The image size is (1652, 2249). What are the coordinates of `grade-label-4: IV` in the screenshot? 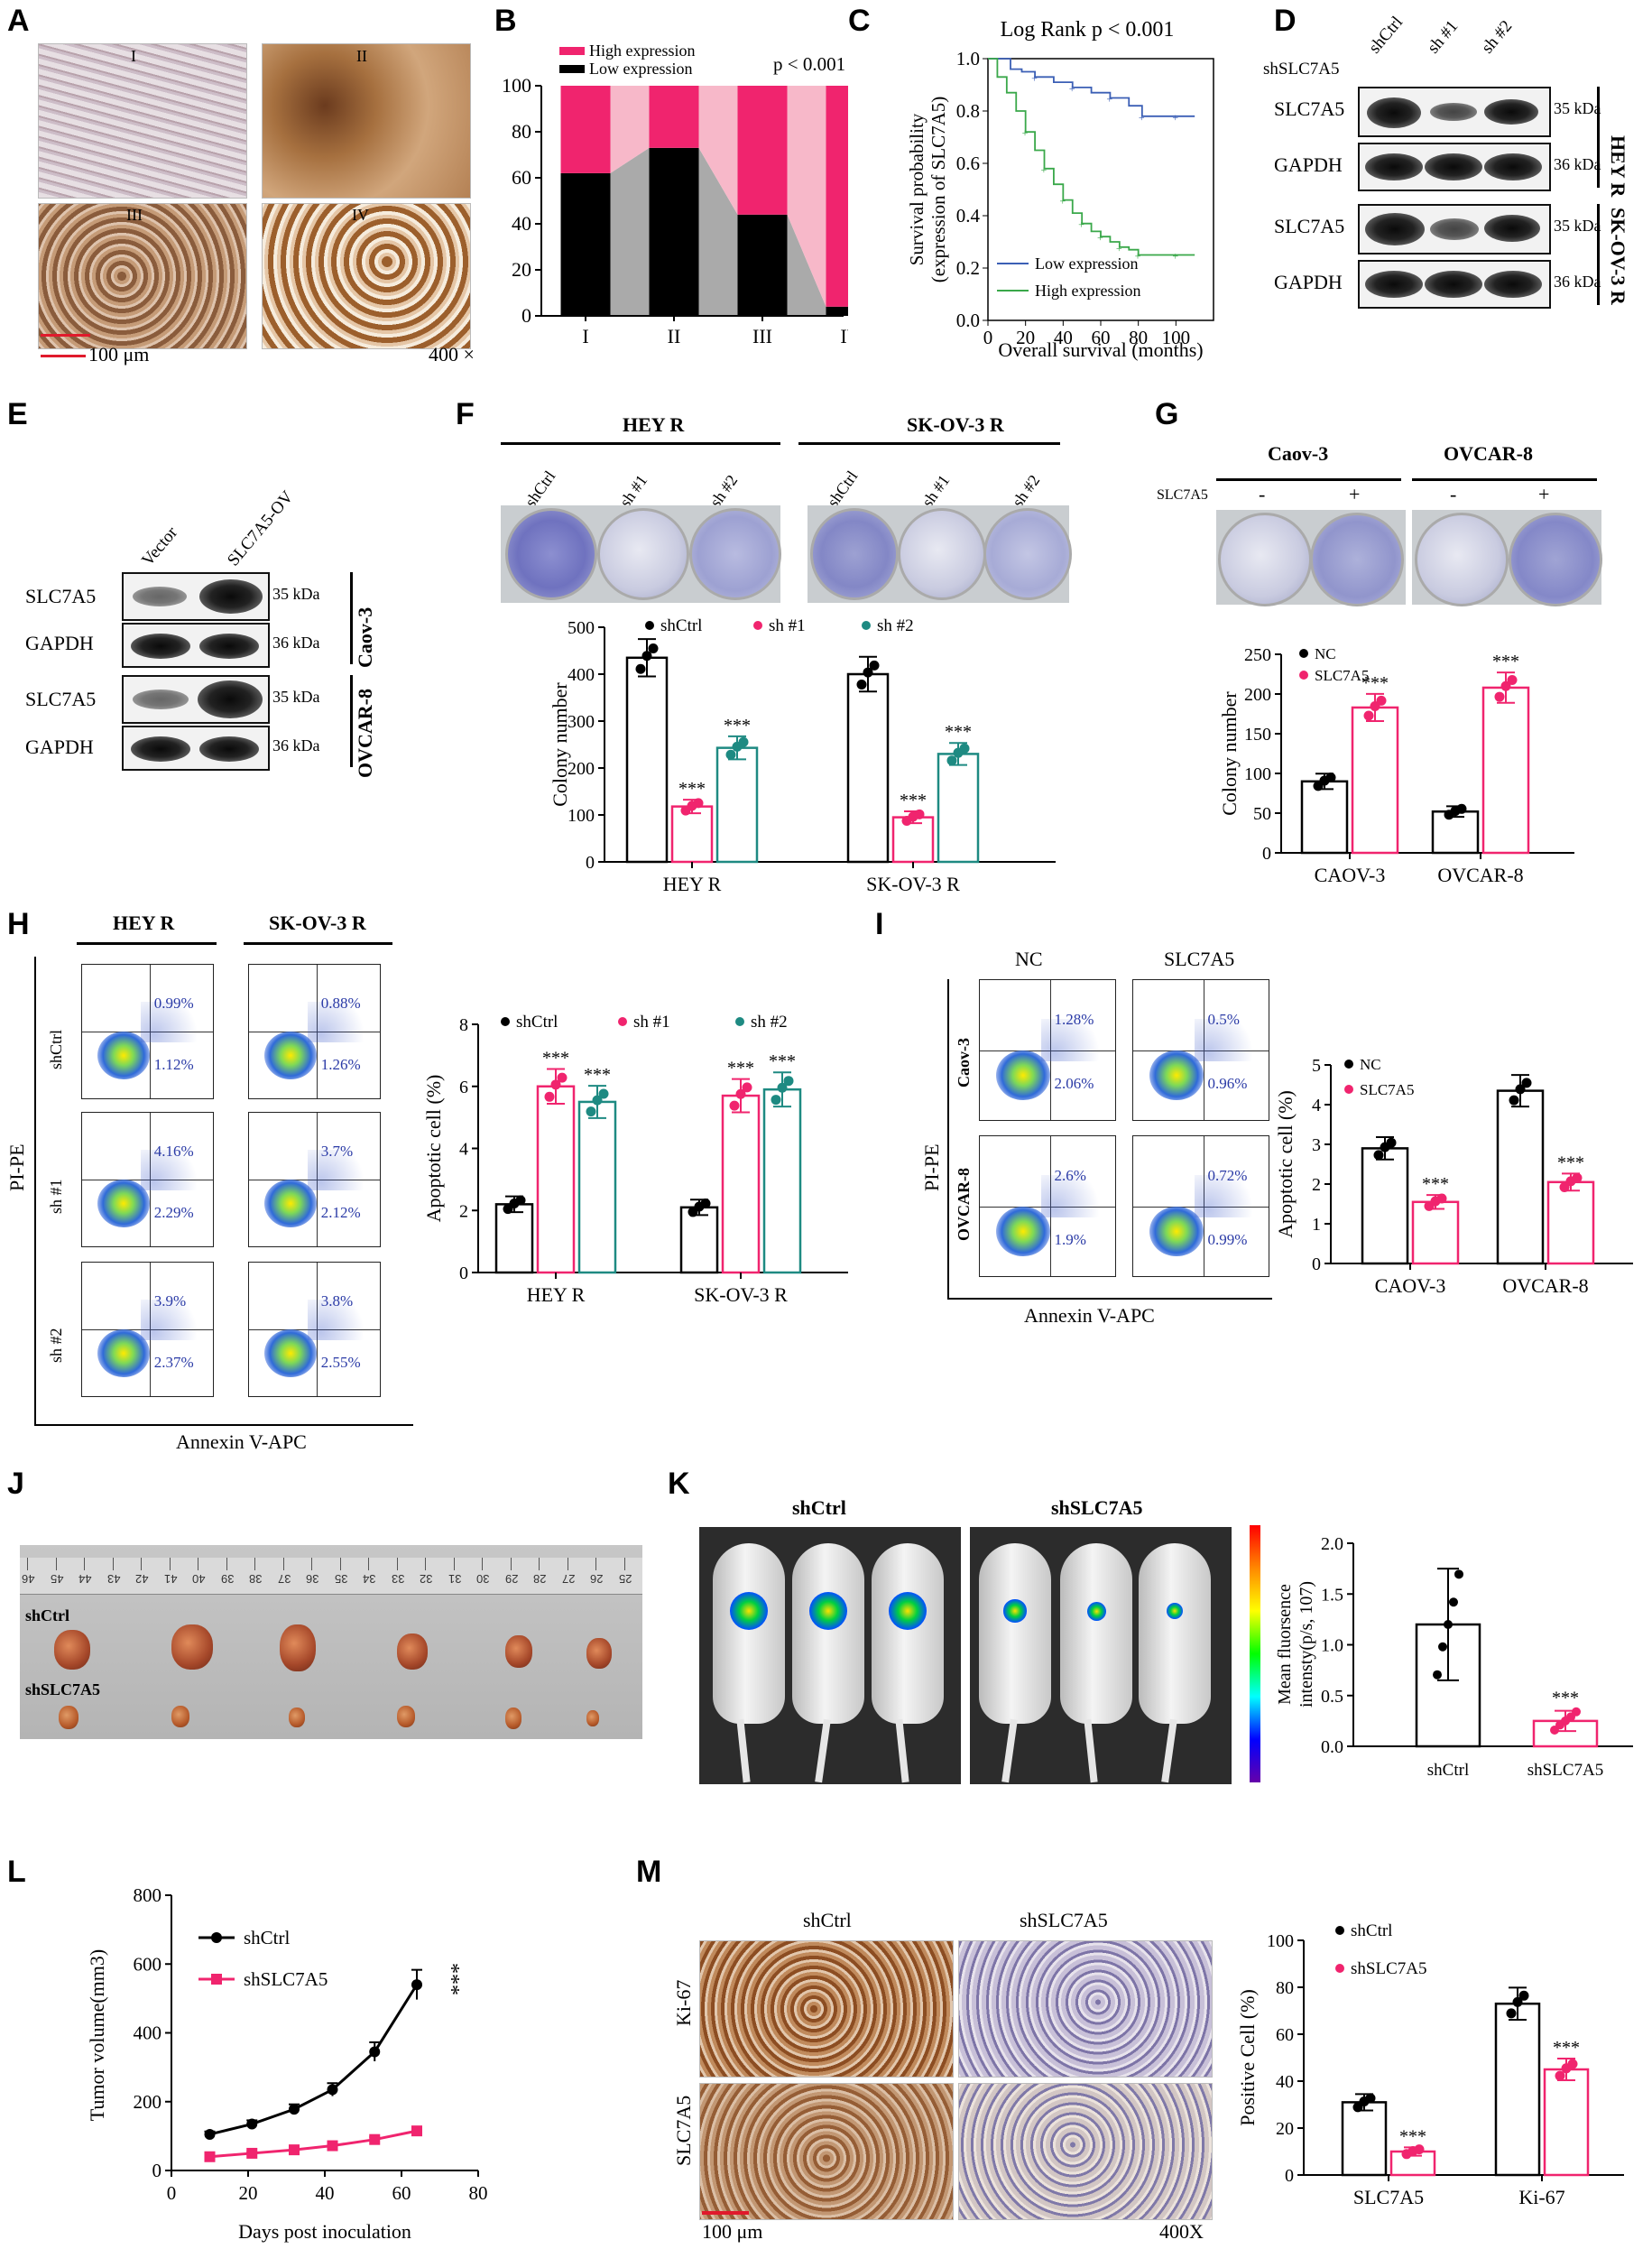 It's located at (360, 215).